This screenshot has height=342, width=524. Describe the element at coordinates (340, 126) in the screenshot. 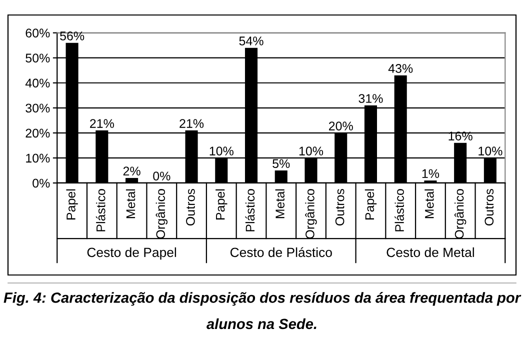

I see `data-label: 20%` at that location.